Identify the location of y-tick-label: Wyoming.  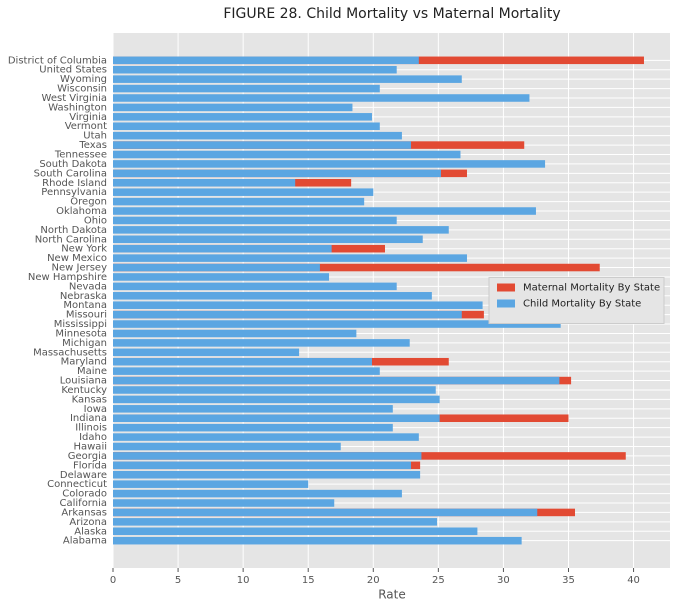
(83, 79).